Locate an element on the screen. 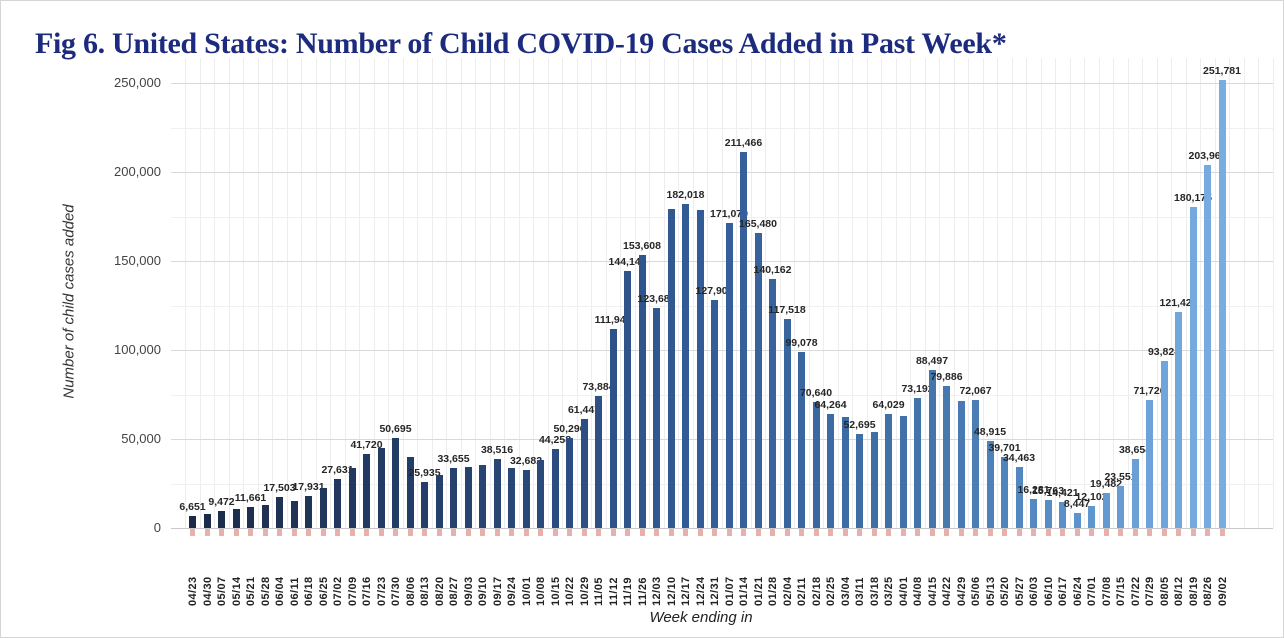 This screenshot has height=638, width=1284. bar-05/07 is located at coordinates (221, 519).